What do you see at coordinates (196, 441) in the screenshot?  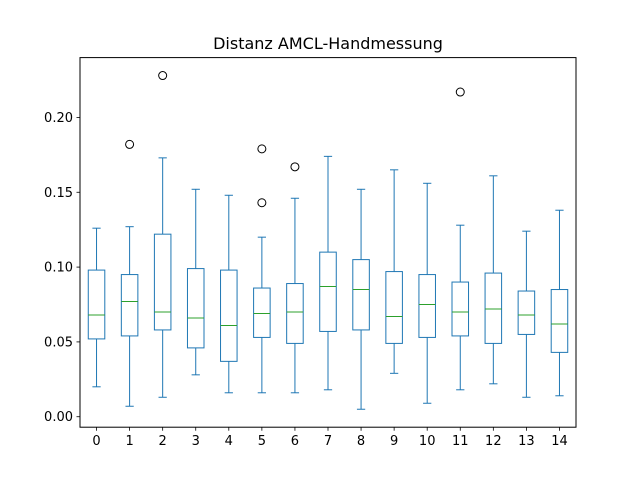 I see `x-tick-label: 3` at bounding box center [196, 441].